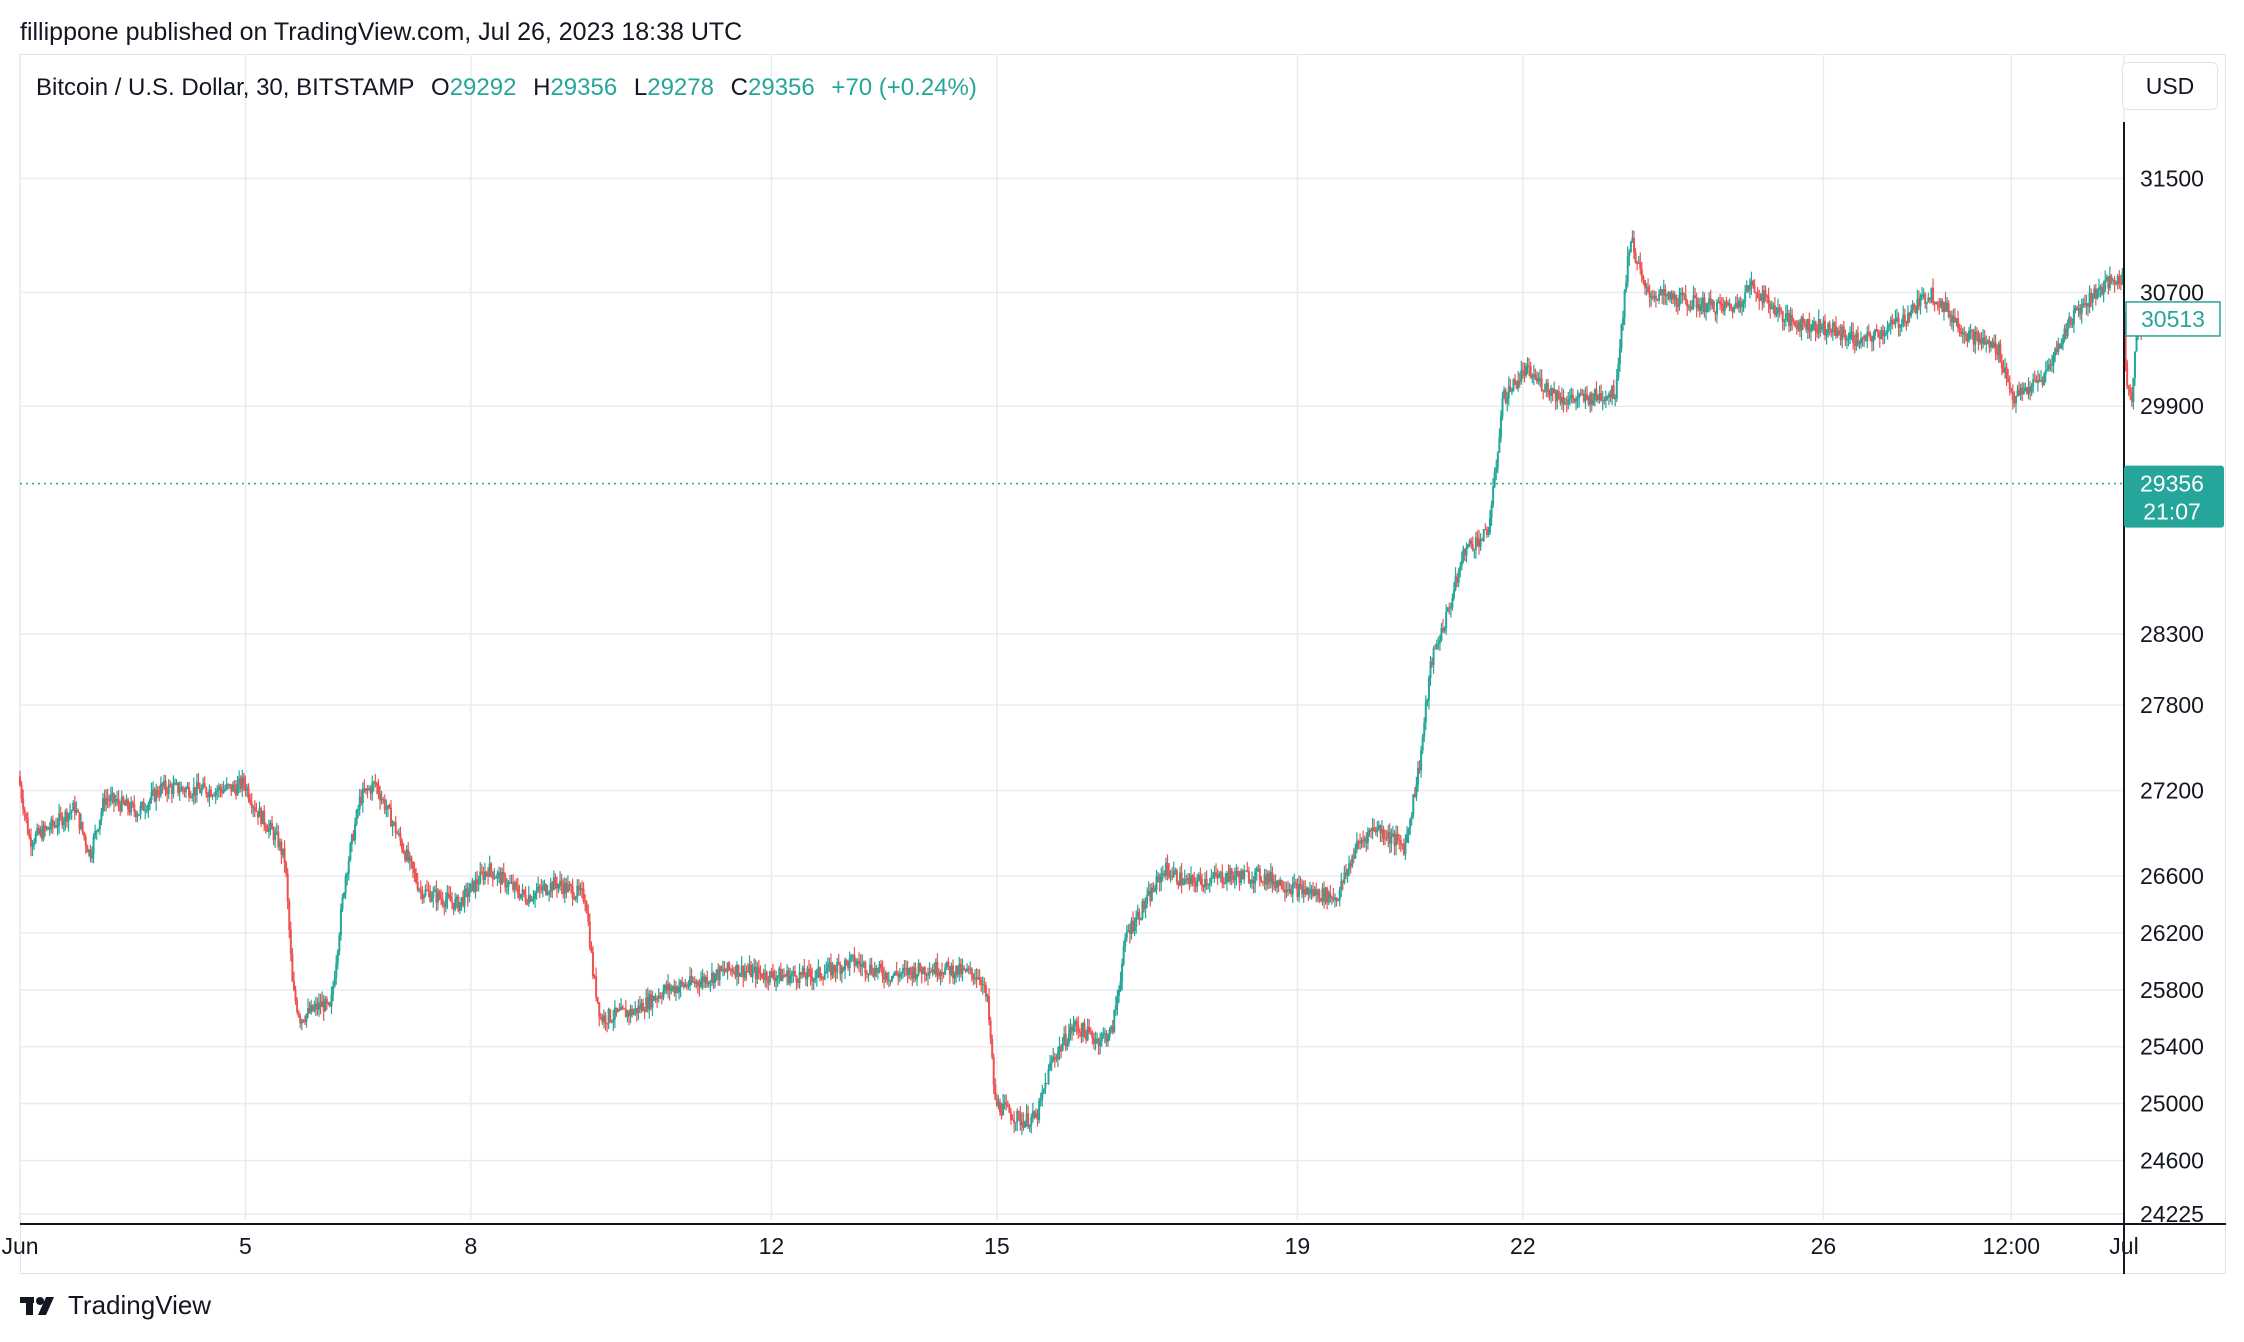  What do you see at coordinates (1824, 1246) in the screenshot?
I see `x-tick-label: 26` at bounding box center [1824, 1246].